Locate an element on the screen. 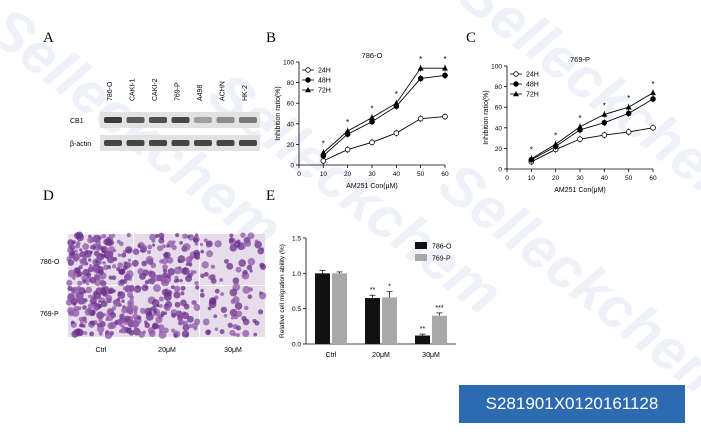 This screenshot has height=448, width=701. band-label: CB1 is located at coordinates (77, 121).